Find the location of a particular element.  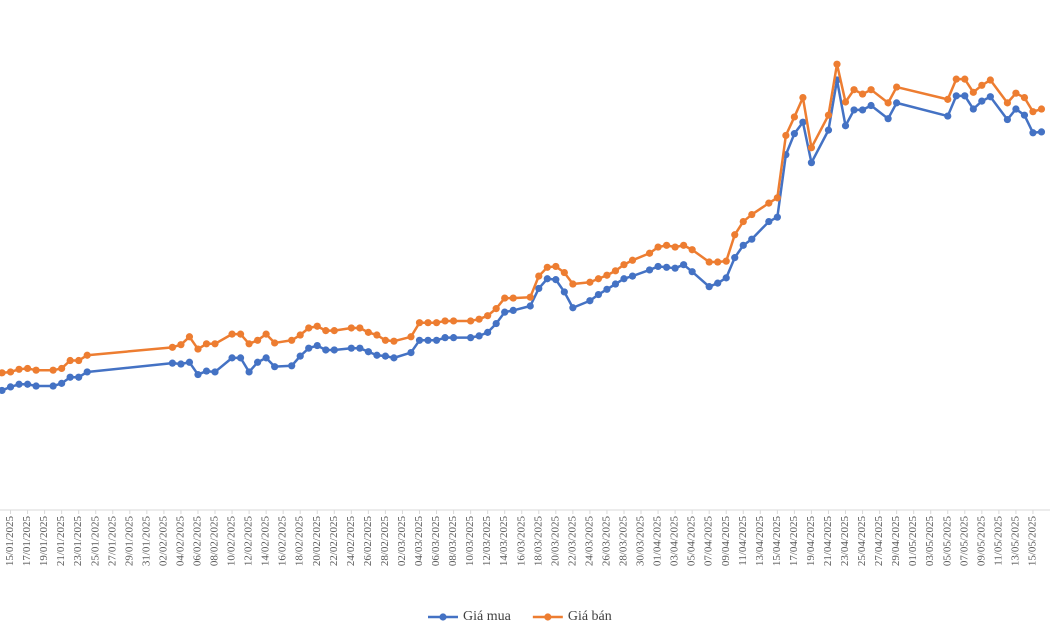

x-tick-label: 16/03/2025 is located at coordinates (521, 541).